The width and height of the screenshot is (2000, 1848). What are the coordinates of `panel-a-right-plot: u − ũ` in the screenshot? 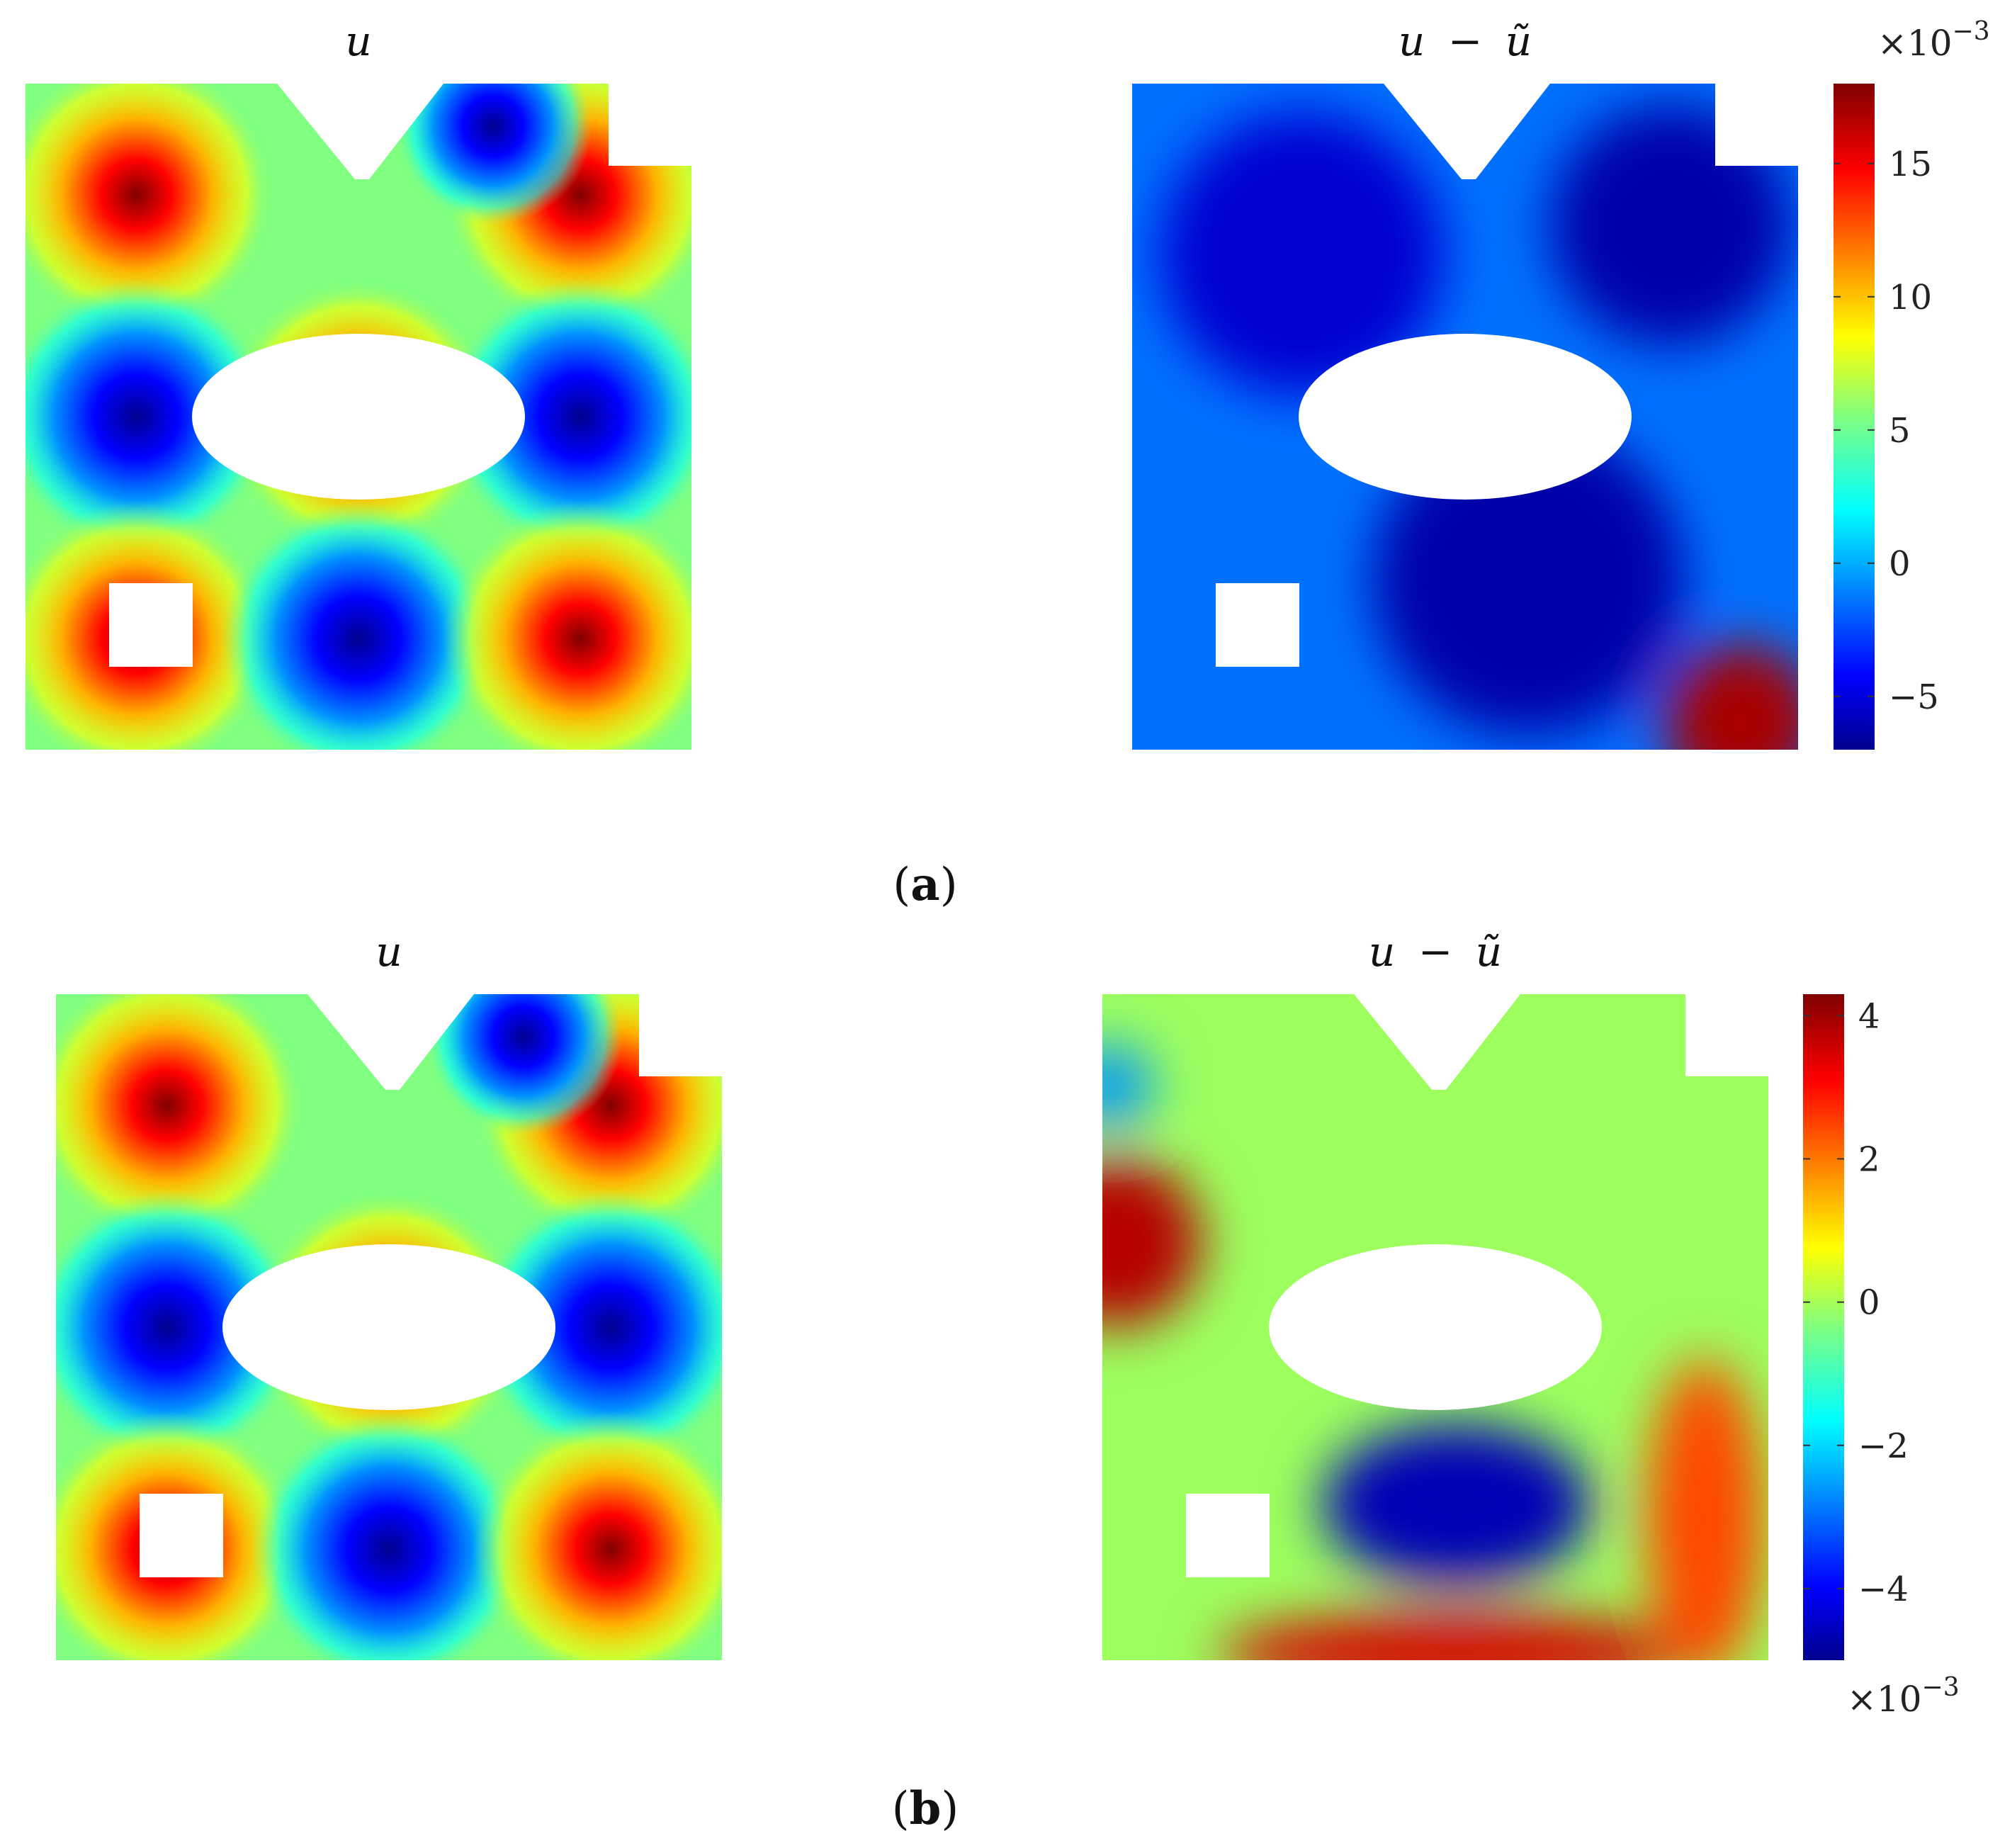 It's located at (1465, 383).